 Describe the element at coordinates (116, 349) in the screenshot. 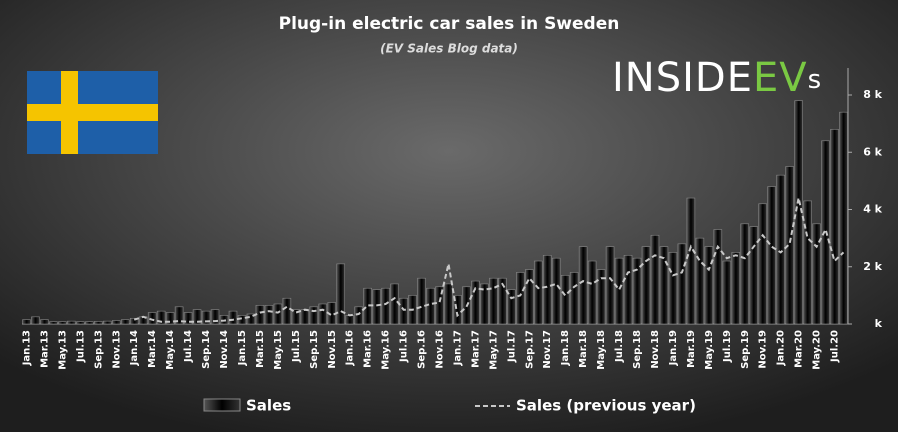

I see `x-tick-label: Nov.13` at that location.